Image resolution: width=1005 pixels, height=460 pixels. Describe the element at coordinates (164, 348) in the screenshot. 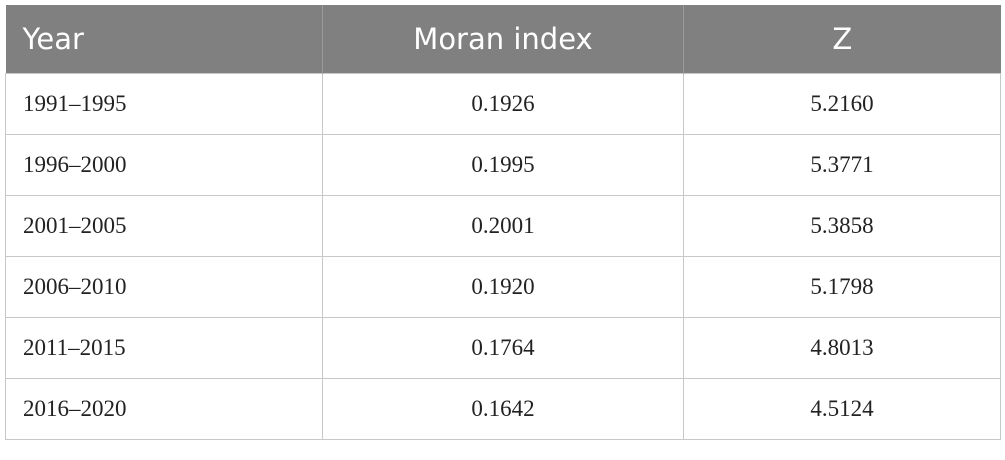

I see `table-cell: 2011–2015` at that location.